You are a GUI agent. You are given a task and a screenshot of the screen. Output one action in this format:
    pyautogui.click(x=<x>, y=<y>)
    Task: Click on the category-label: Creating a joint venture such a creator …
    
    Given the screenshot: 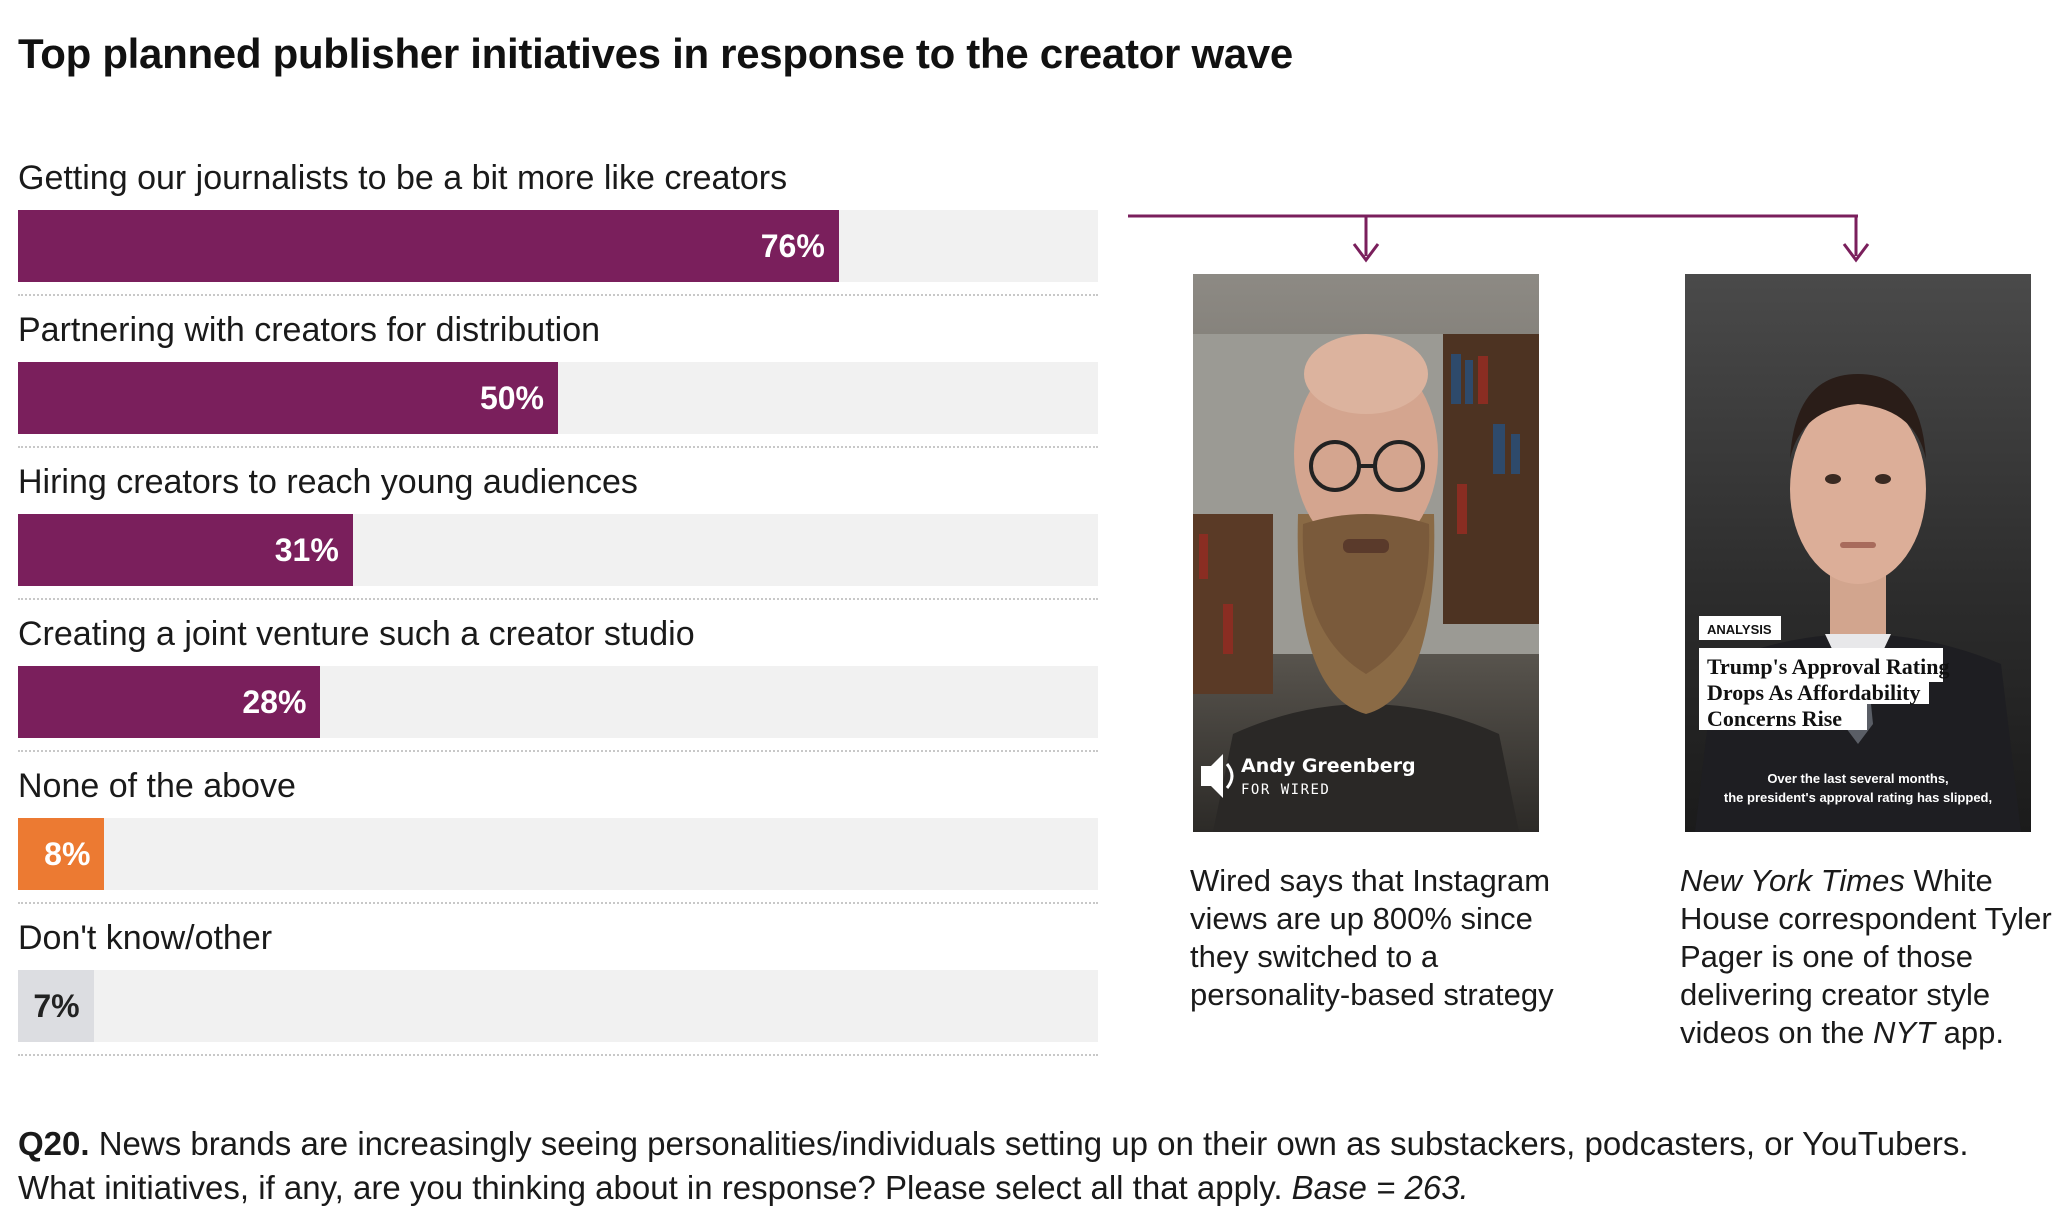 What is the action you would take?
    pyautogui.click(x=356, y=634)
    